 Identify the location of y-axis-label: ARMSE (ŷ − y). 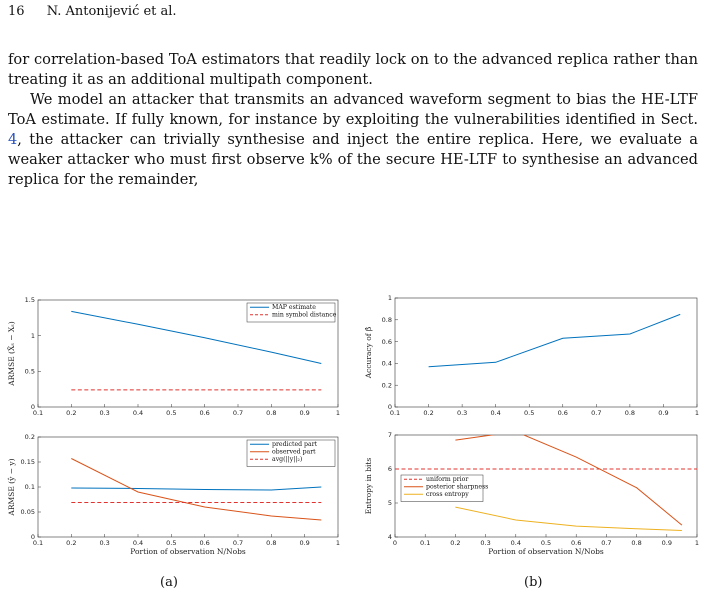
(11, 487).